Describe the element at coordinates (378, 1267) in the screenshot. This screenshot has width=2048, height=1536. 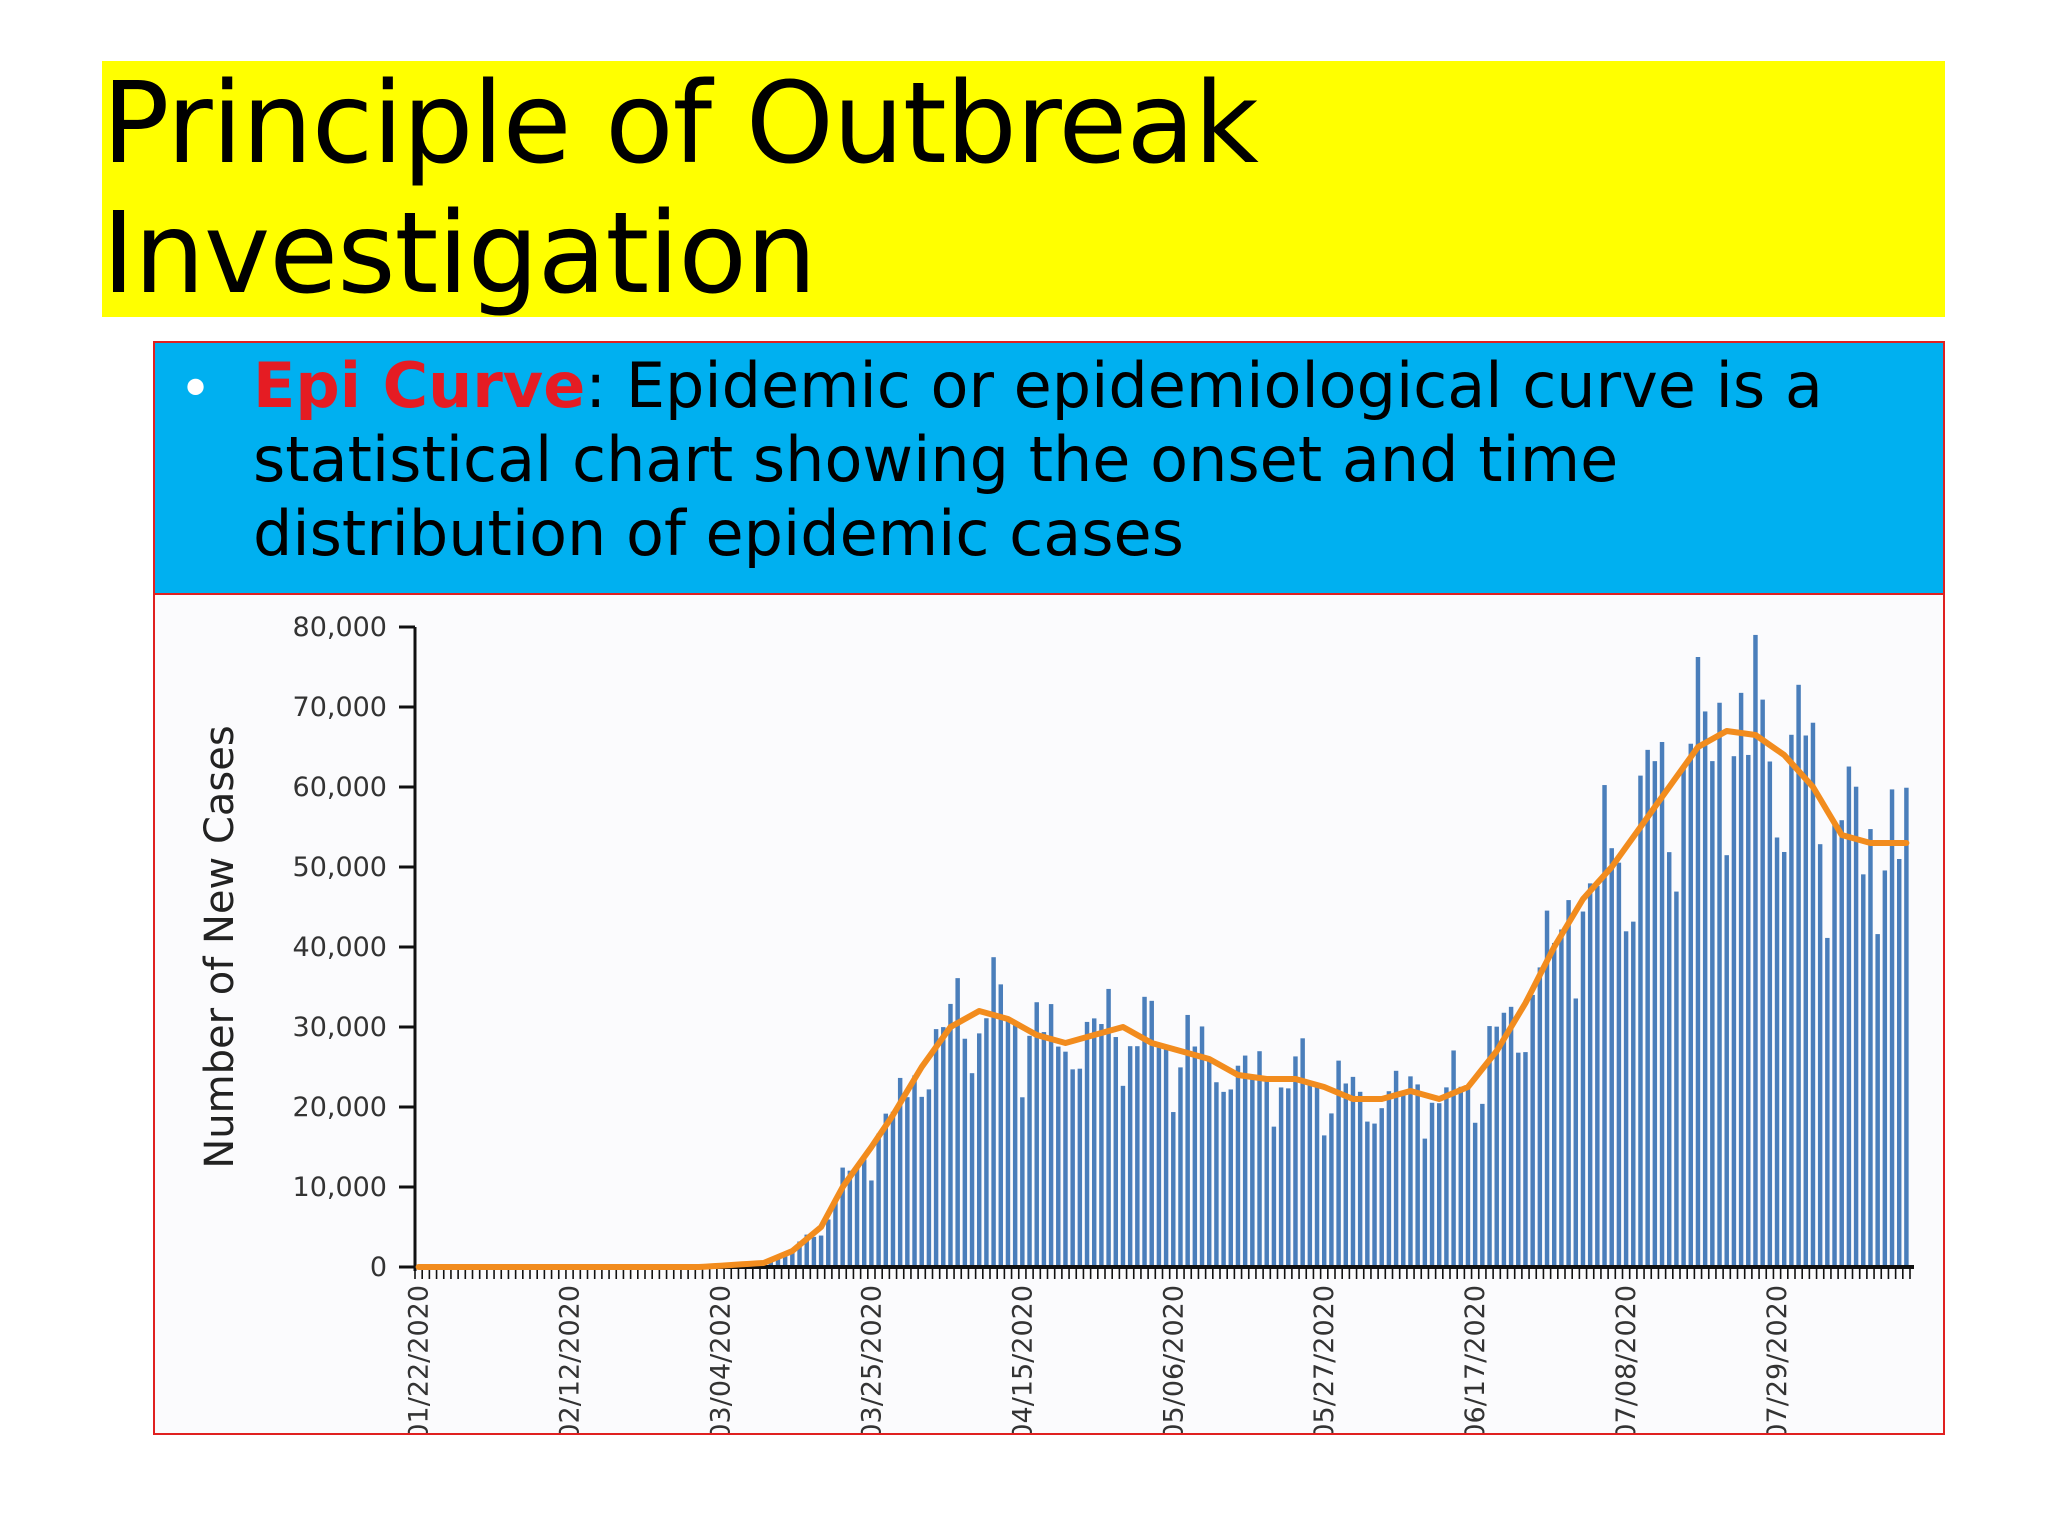
I see `y-tick-label: 0` at that location.